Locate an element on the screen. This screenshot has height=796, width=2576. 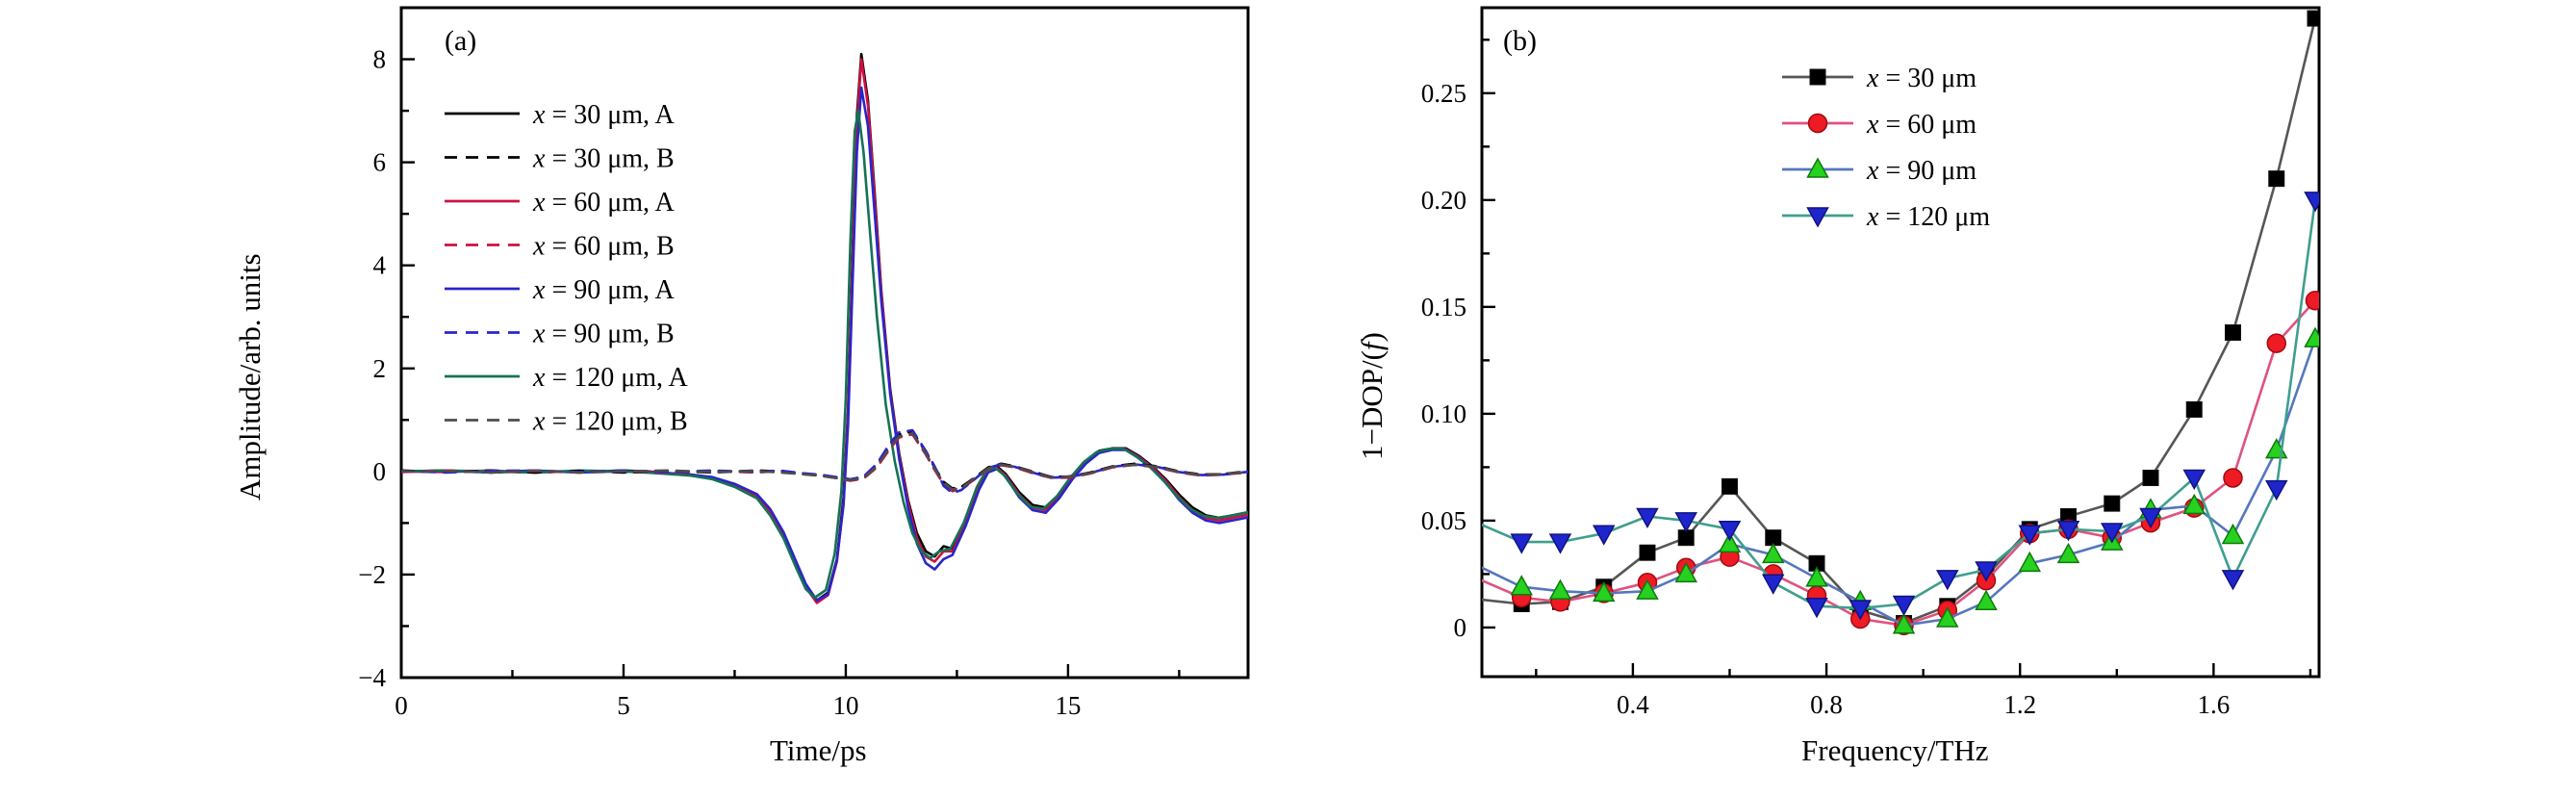
legend-label: x = 120 μm is located at coordinates (1928, 217).